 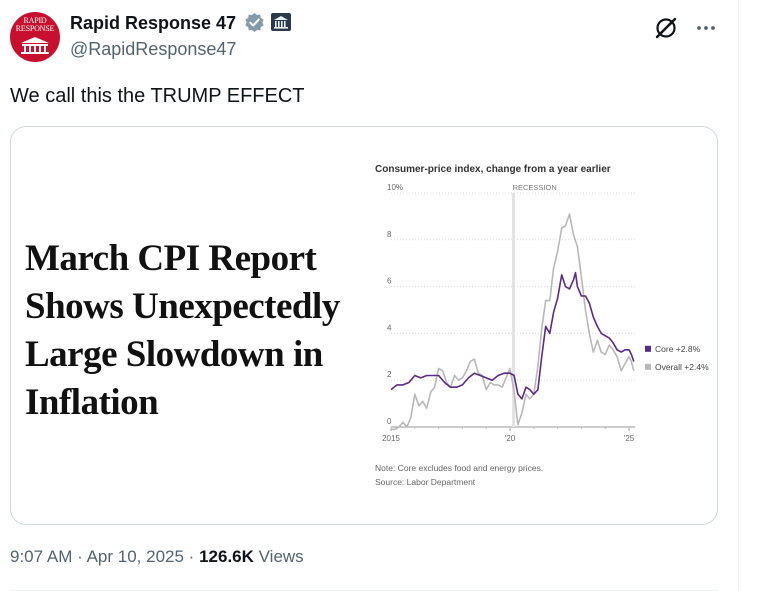 I want to click on x-tick-label: 2015, so click(x=391, y=438).